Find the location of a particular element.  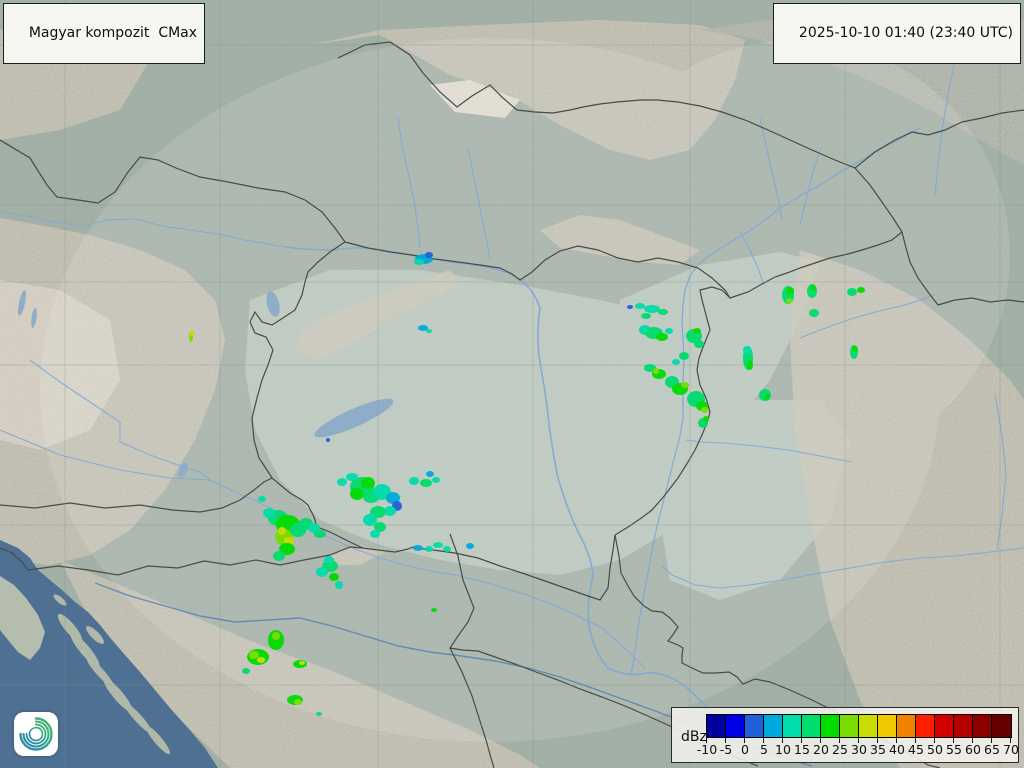

product-label: Magyar kompozit CMax is located at coordinates (113, 33).